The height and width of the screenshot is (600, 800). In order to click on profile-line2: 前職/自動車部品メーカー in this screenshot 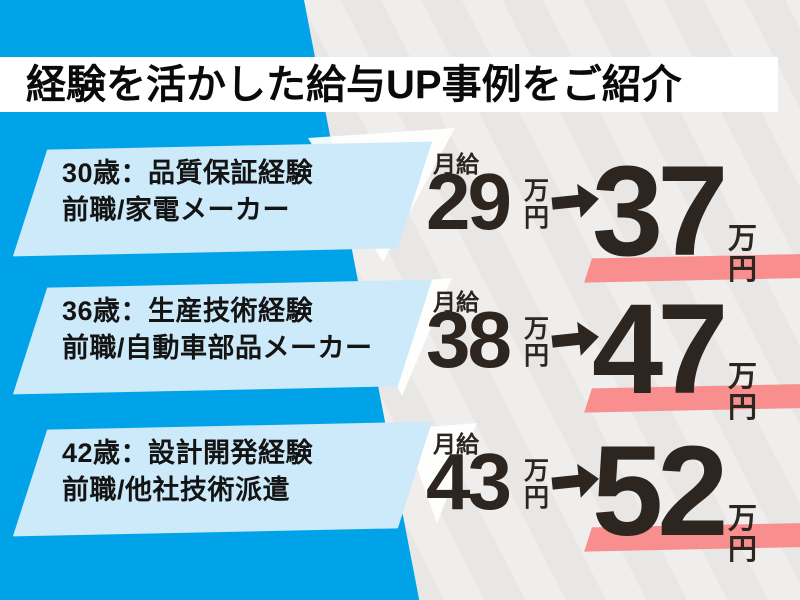, I will do `click(217, 348)`.